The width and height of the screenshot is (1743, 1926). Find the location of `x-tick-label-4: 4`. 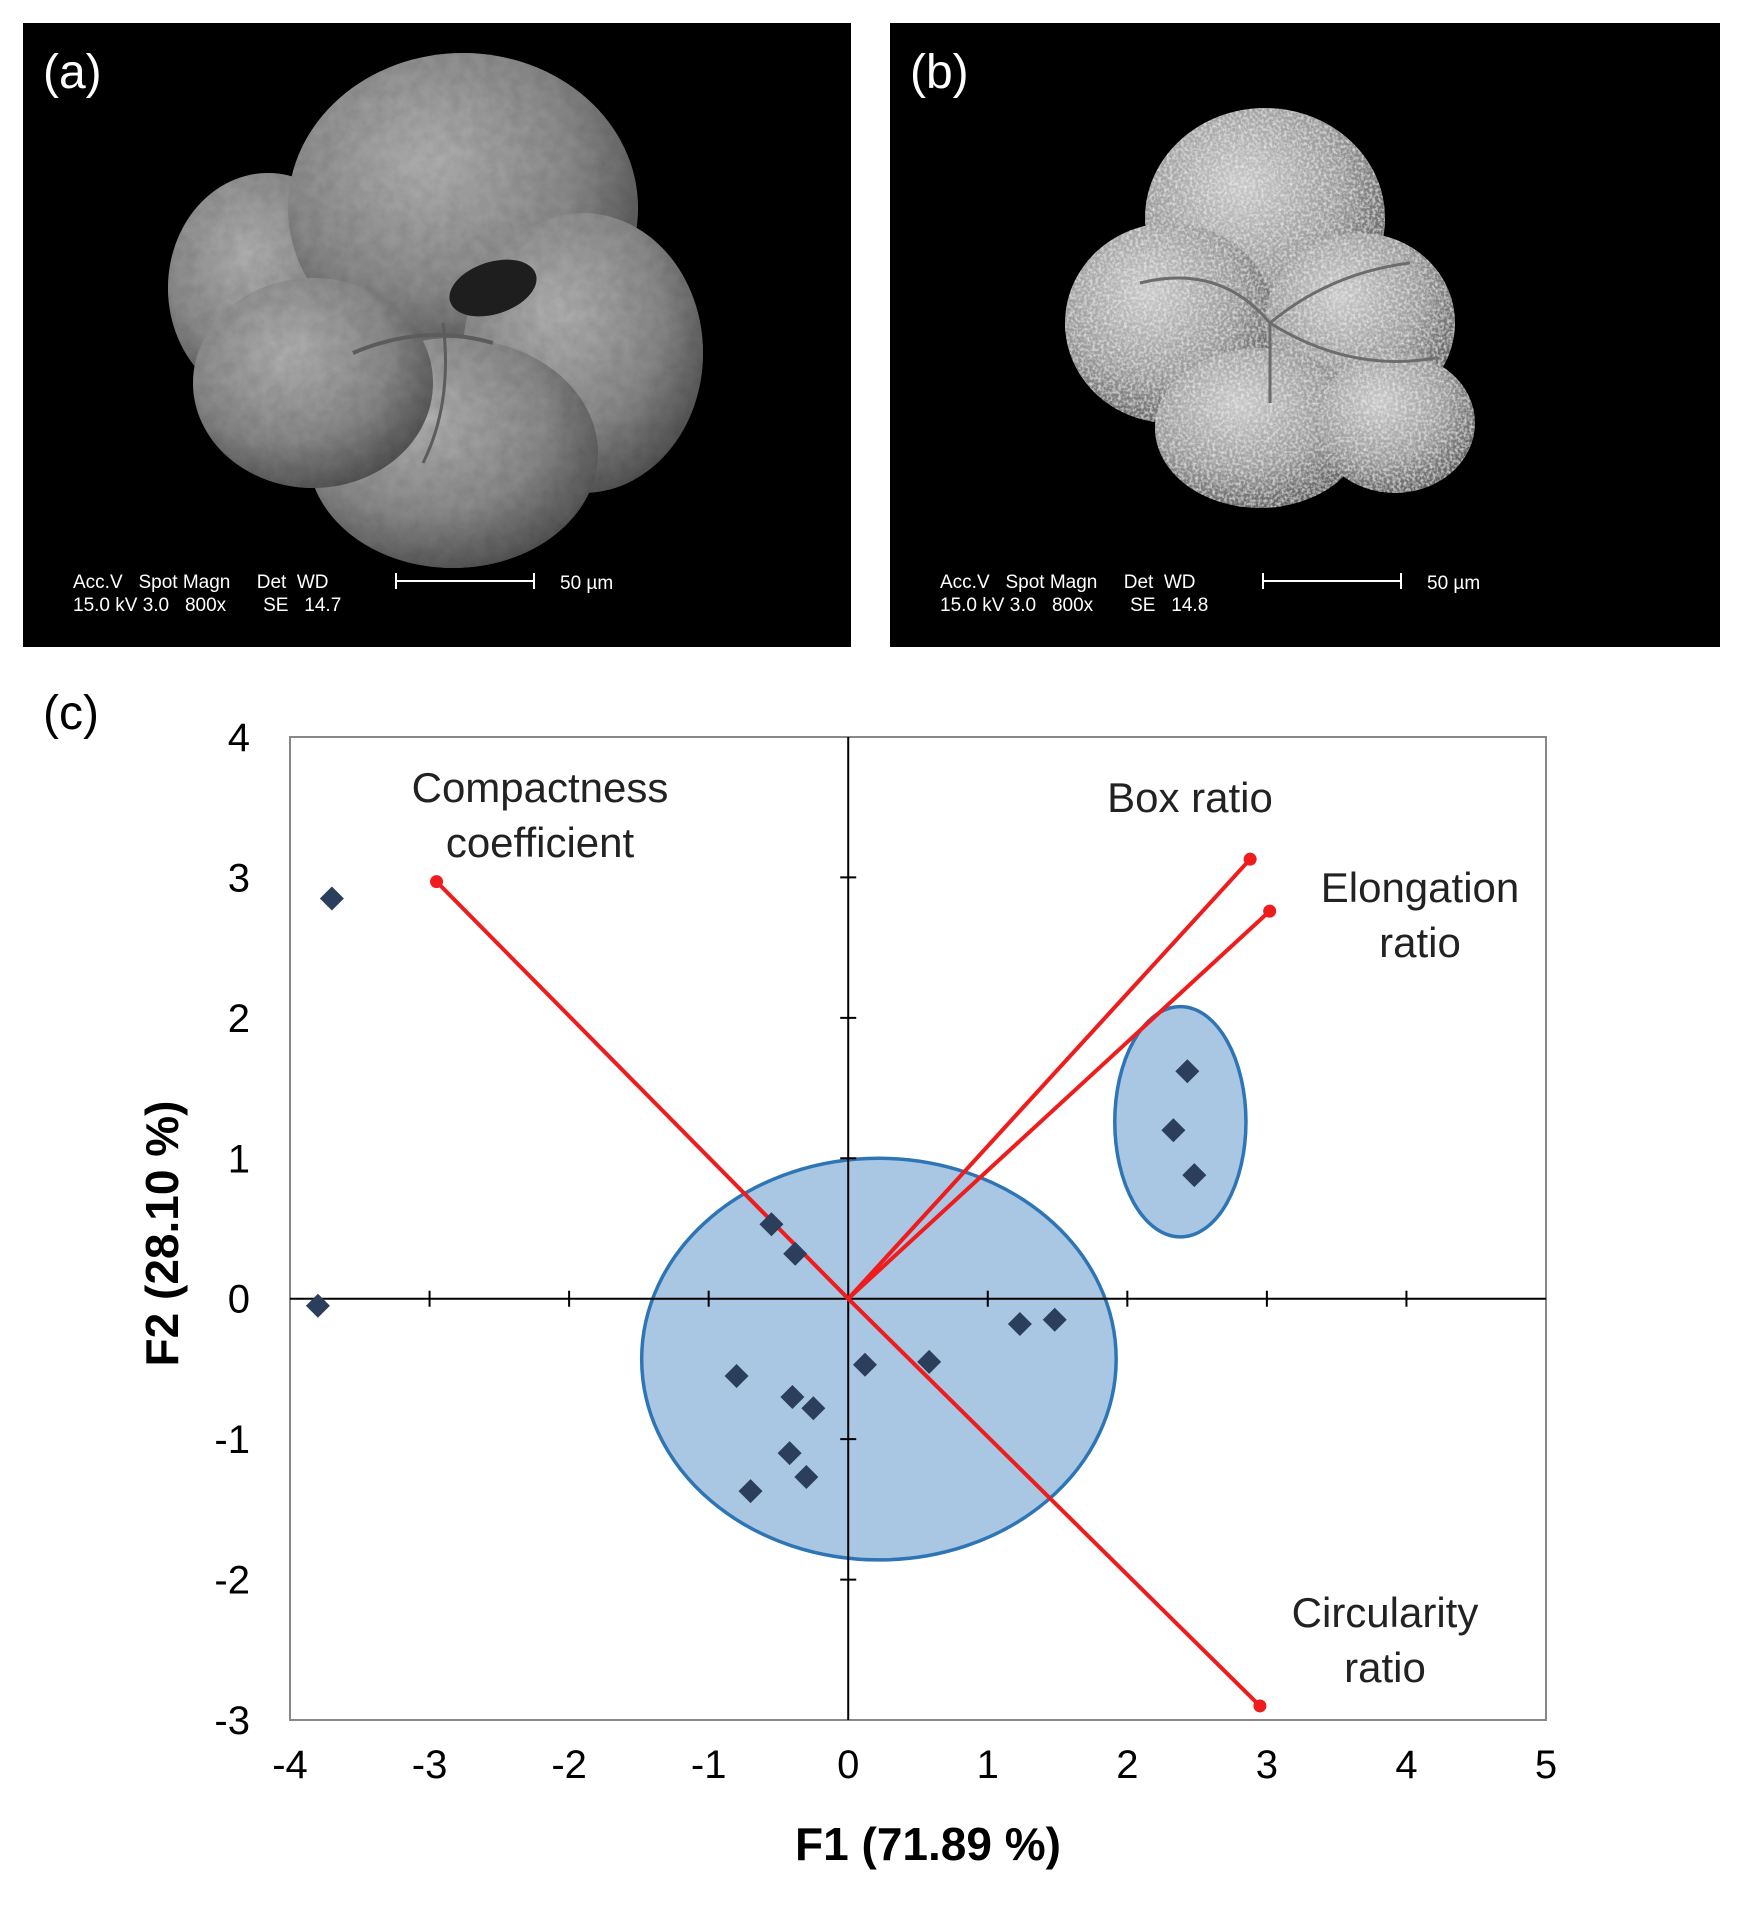

x-tick-label-4: 4 is located at coordinates (1406, 1765).